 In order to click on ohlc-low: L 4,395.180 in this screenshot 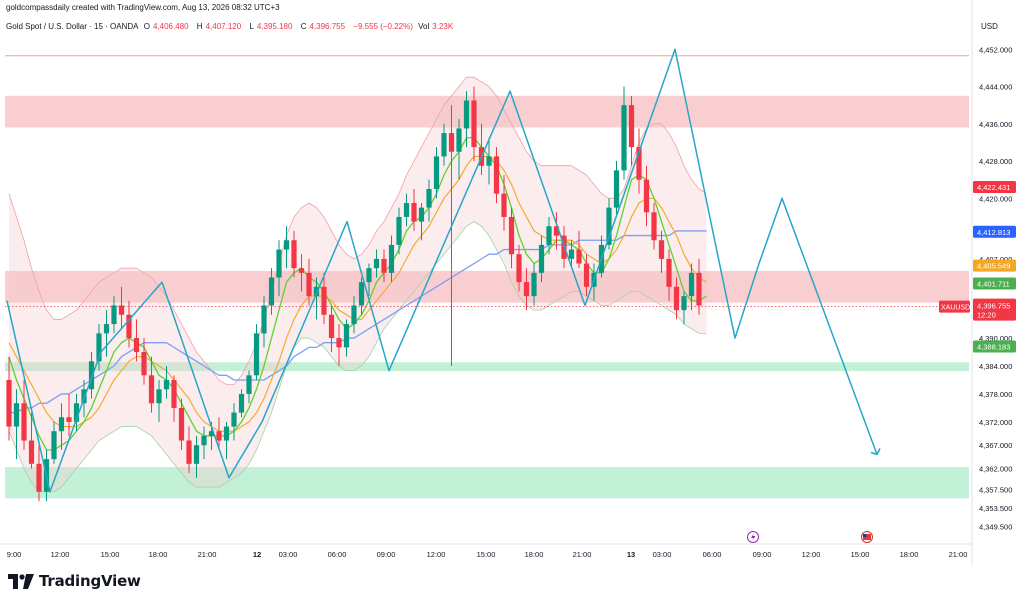, I will do `click(271, 26)`.